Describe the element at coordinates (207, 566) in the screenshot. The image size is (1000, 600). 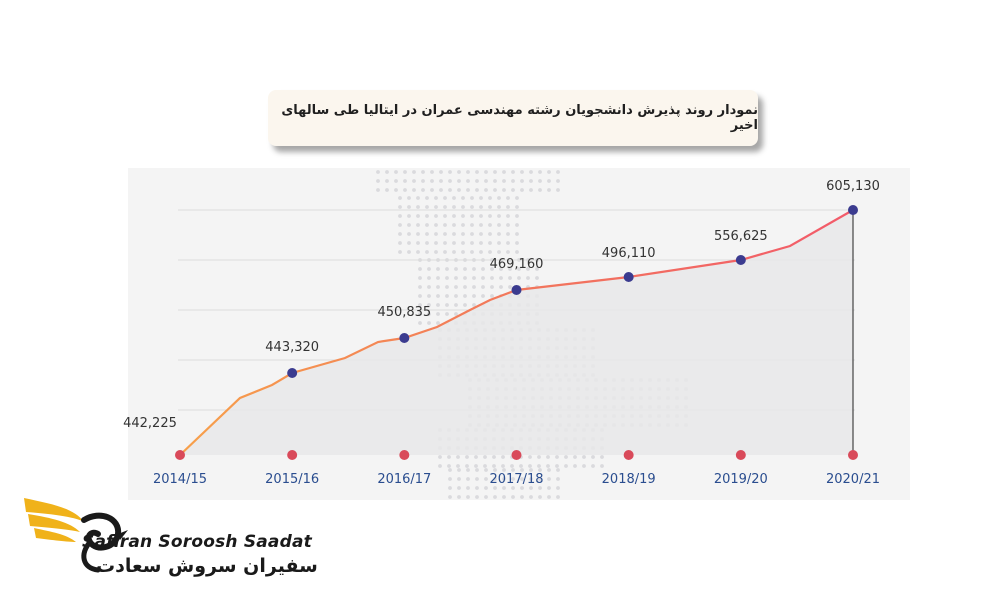
I see `brand-name-persian: سفیران سروش سعادت` at that location.